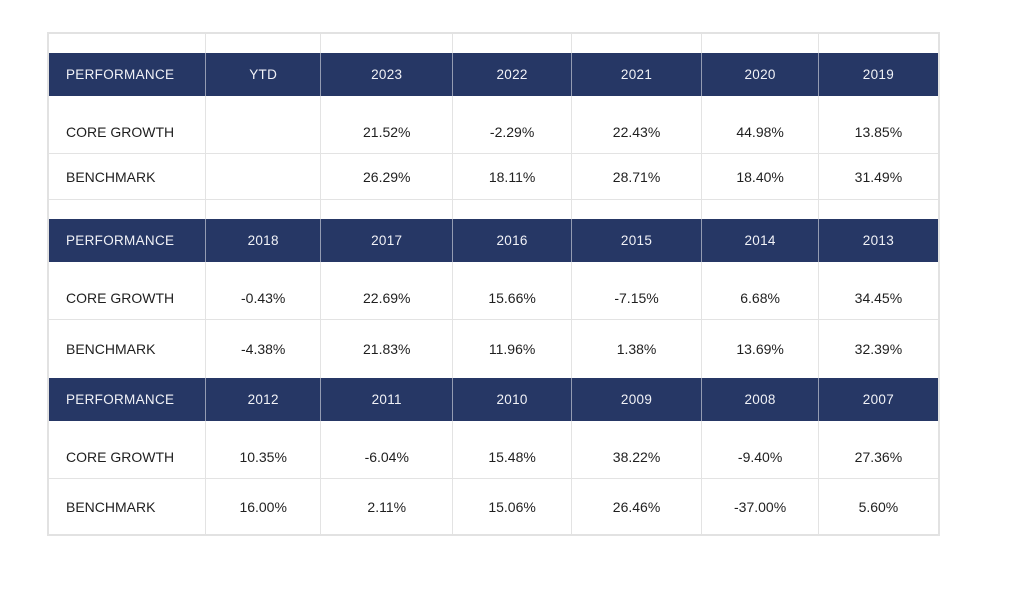  What do you see at coordinates (387, 74) in the screenshot?
I see `year-header-cell: 2023` at bounding box center [387, 74].